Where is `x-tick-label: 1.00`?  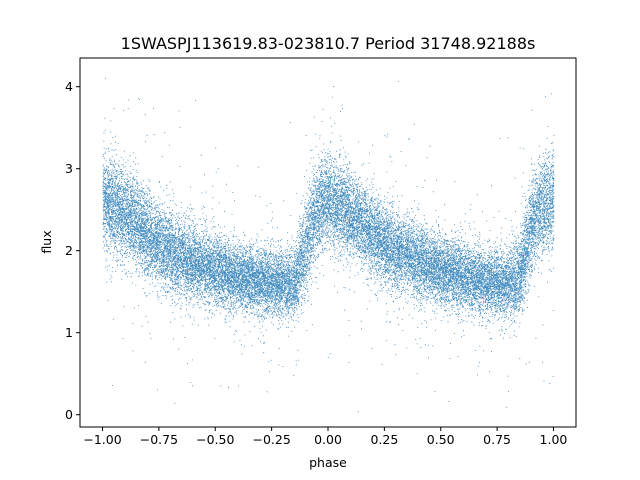 x-tick-label: 1.00 is located at coordinates (554, 439).